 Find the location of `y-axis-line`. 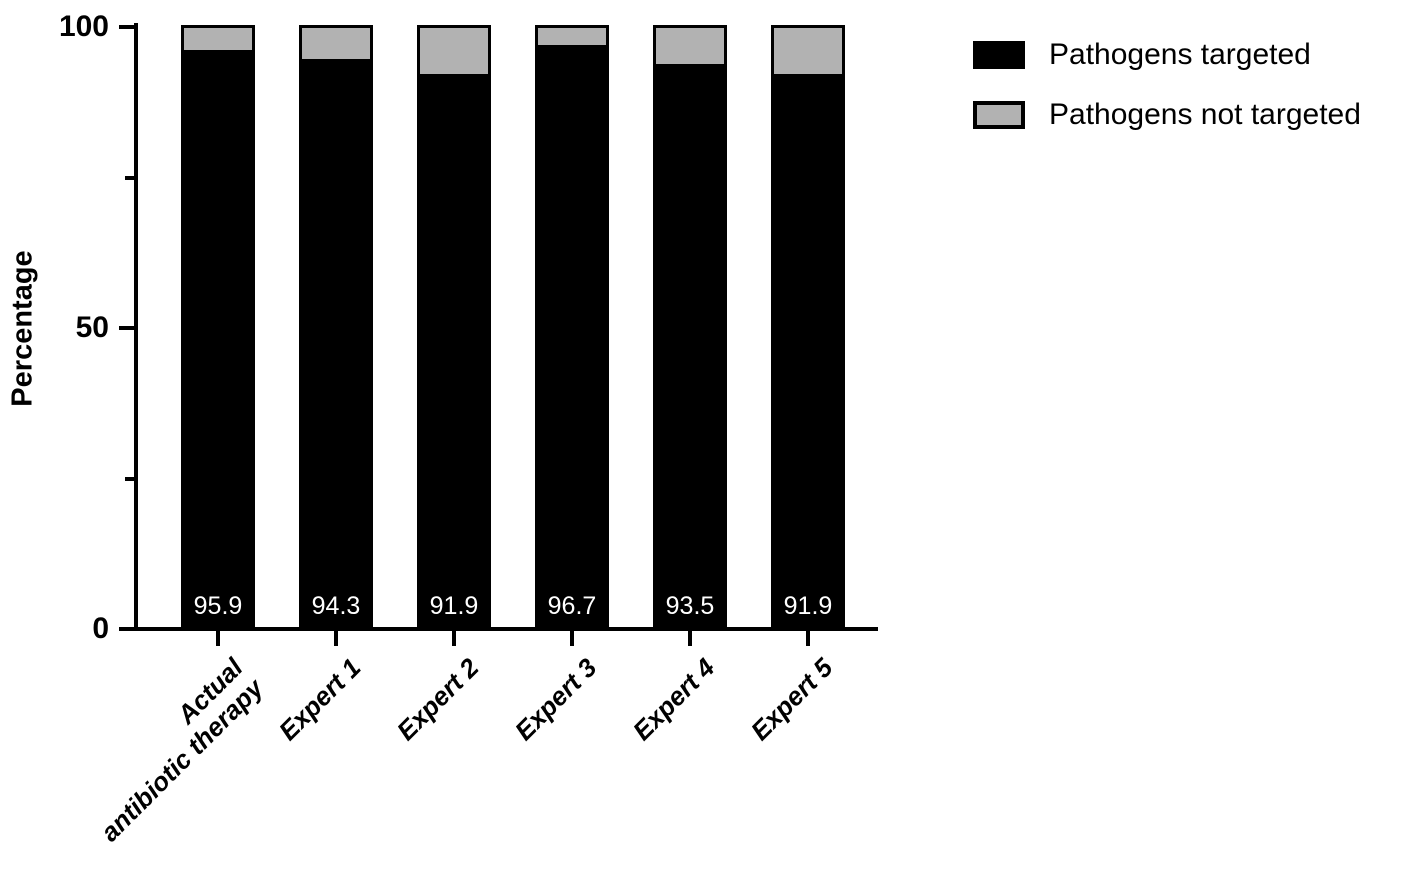

y-axis-line is located at coordinates (136, 327).